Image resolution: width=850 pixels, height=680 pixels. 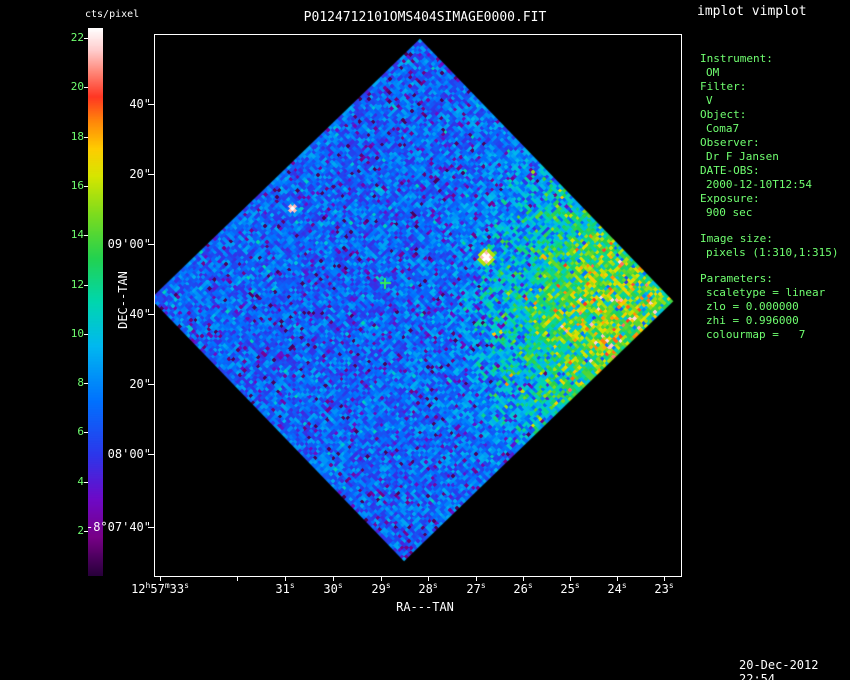 I want to click on colorbar-tick-label: 20, so click(x=77, y=87).